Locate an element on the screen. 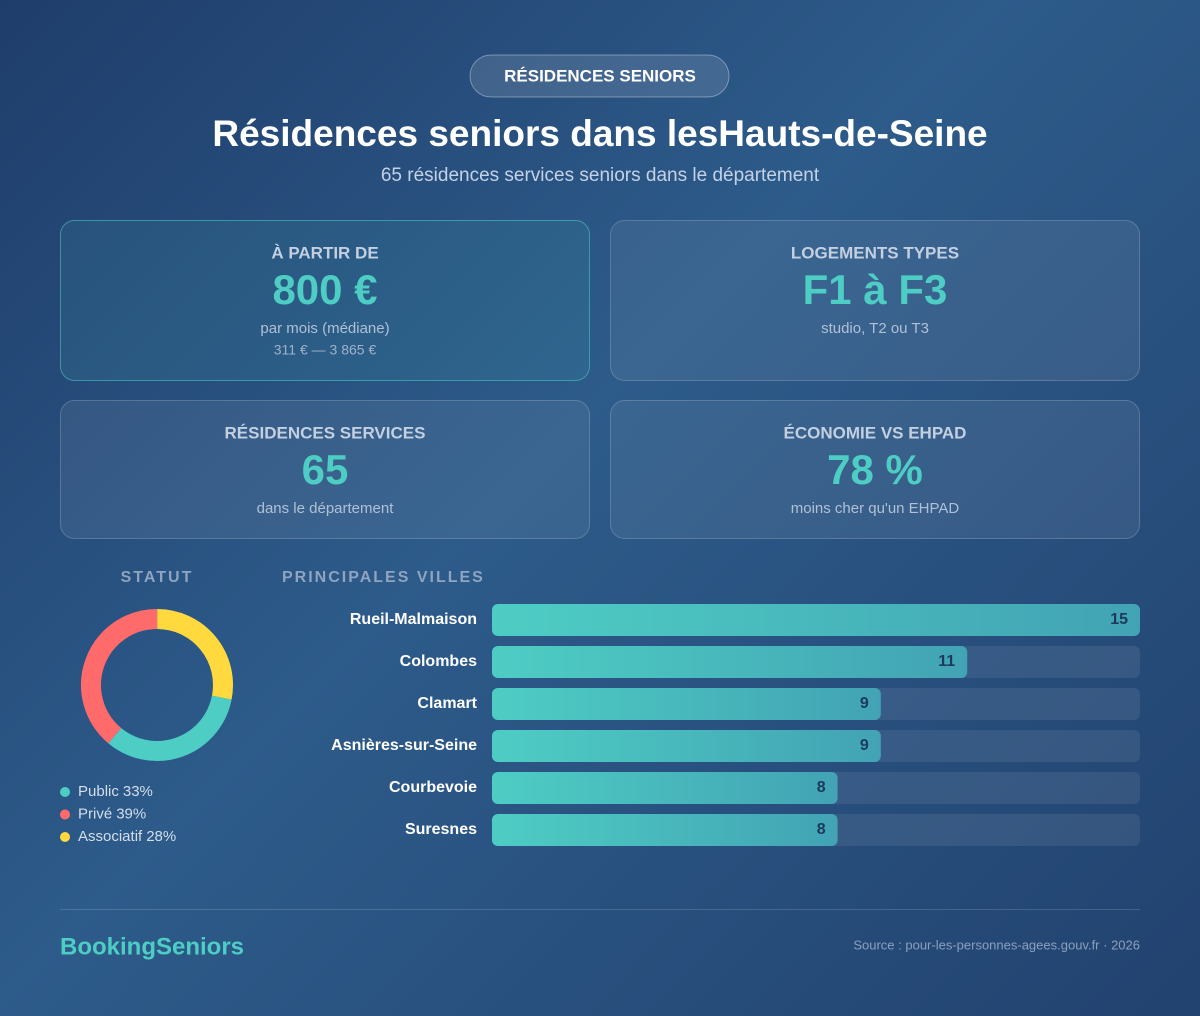 The image size is (1200, 1016). card-value: 800 € is located at coordinates (324, 289).